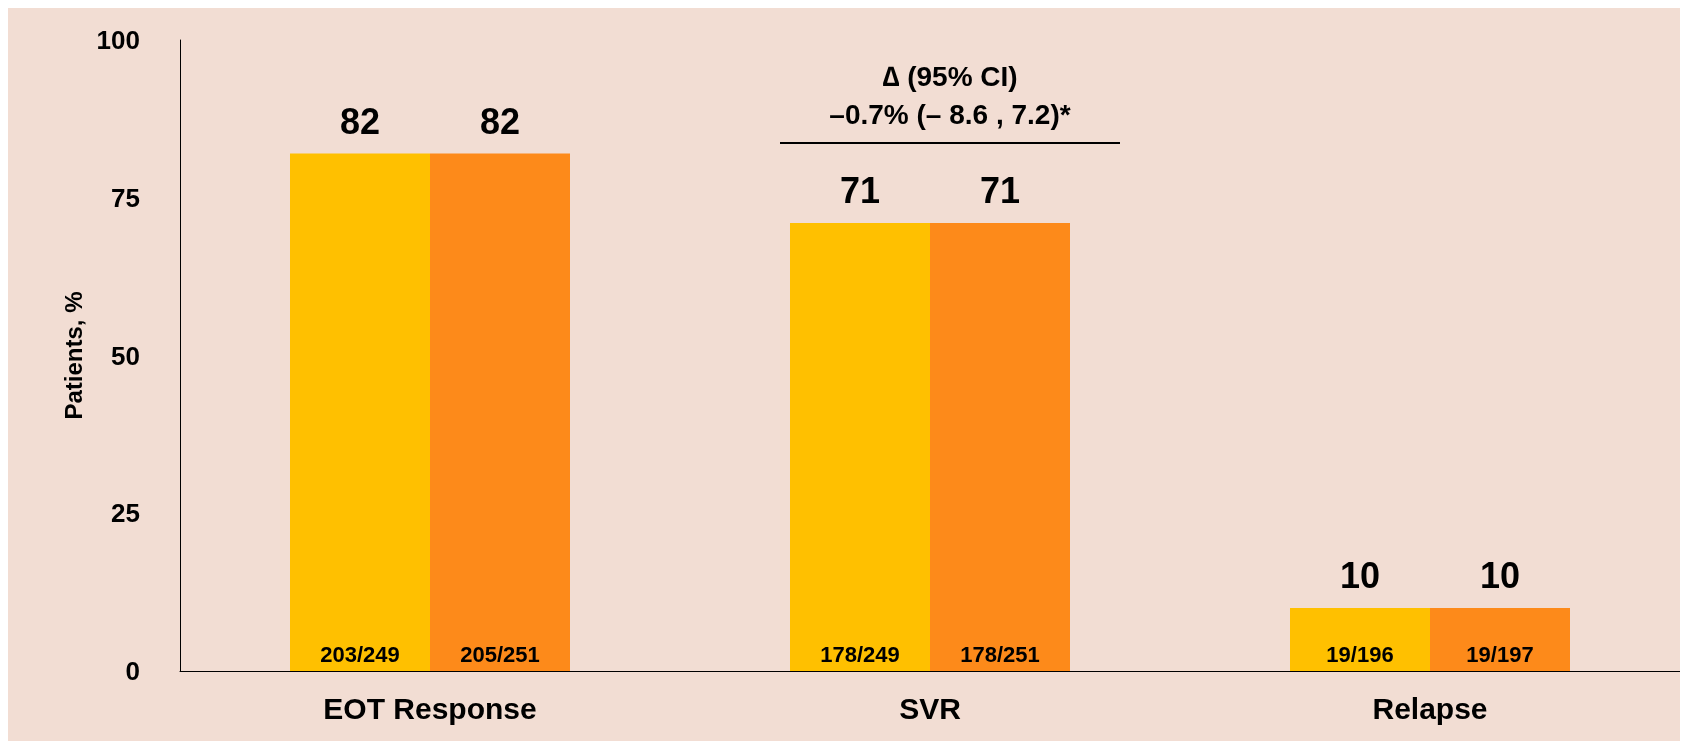 The width and height of the screenshot is (1688, 749). I want to click on y-tick-label: 0, so click(132, 671).